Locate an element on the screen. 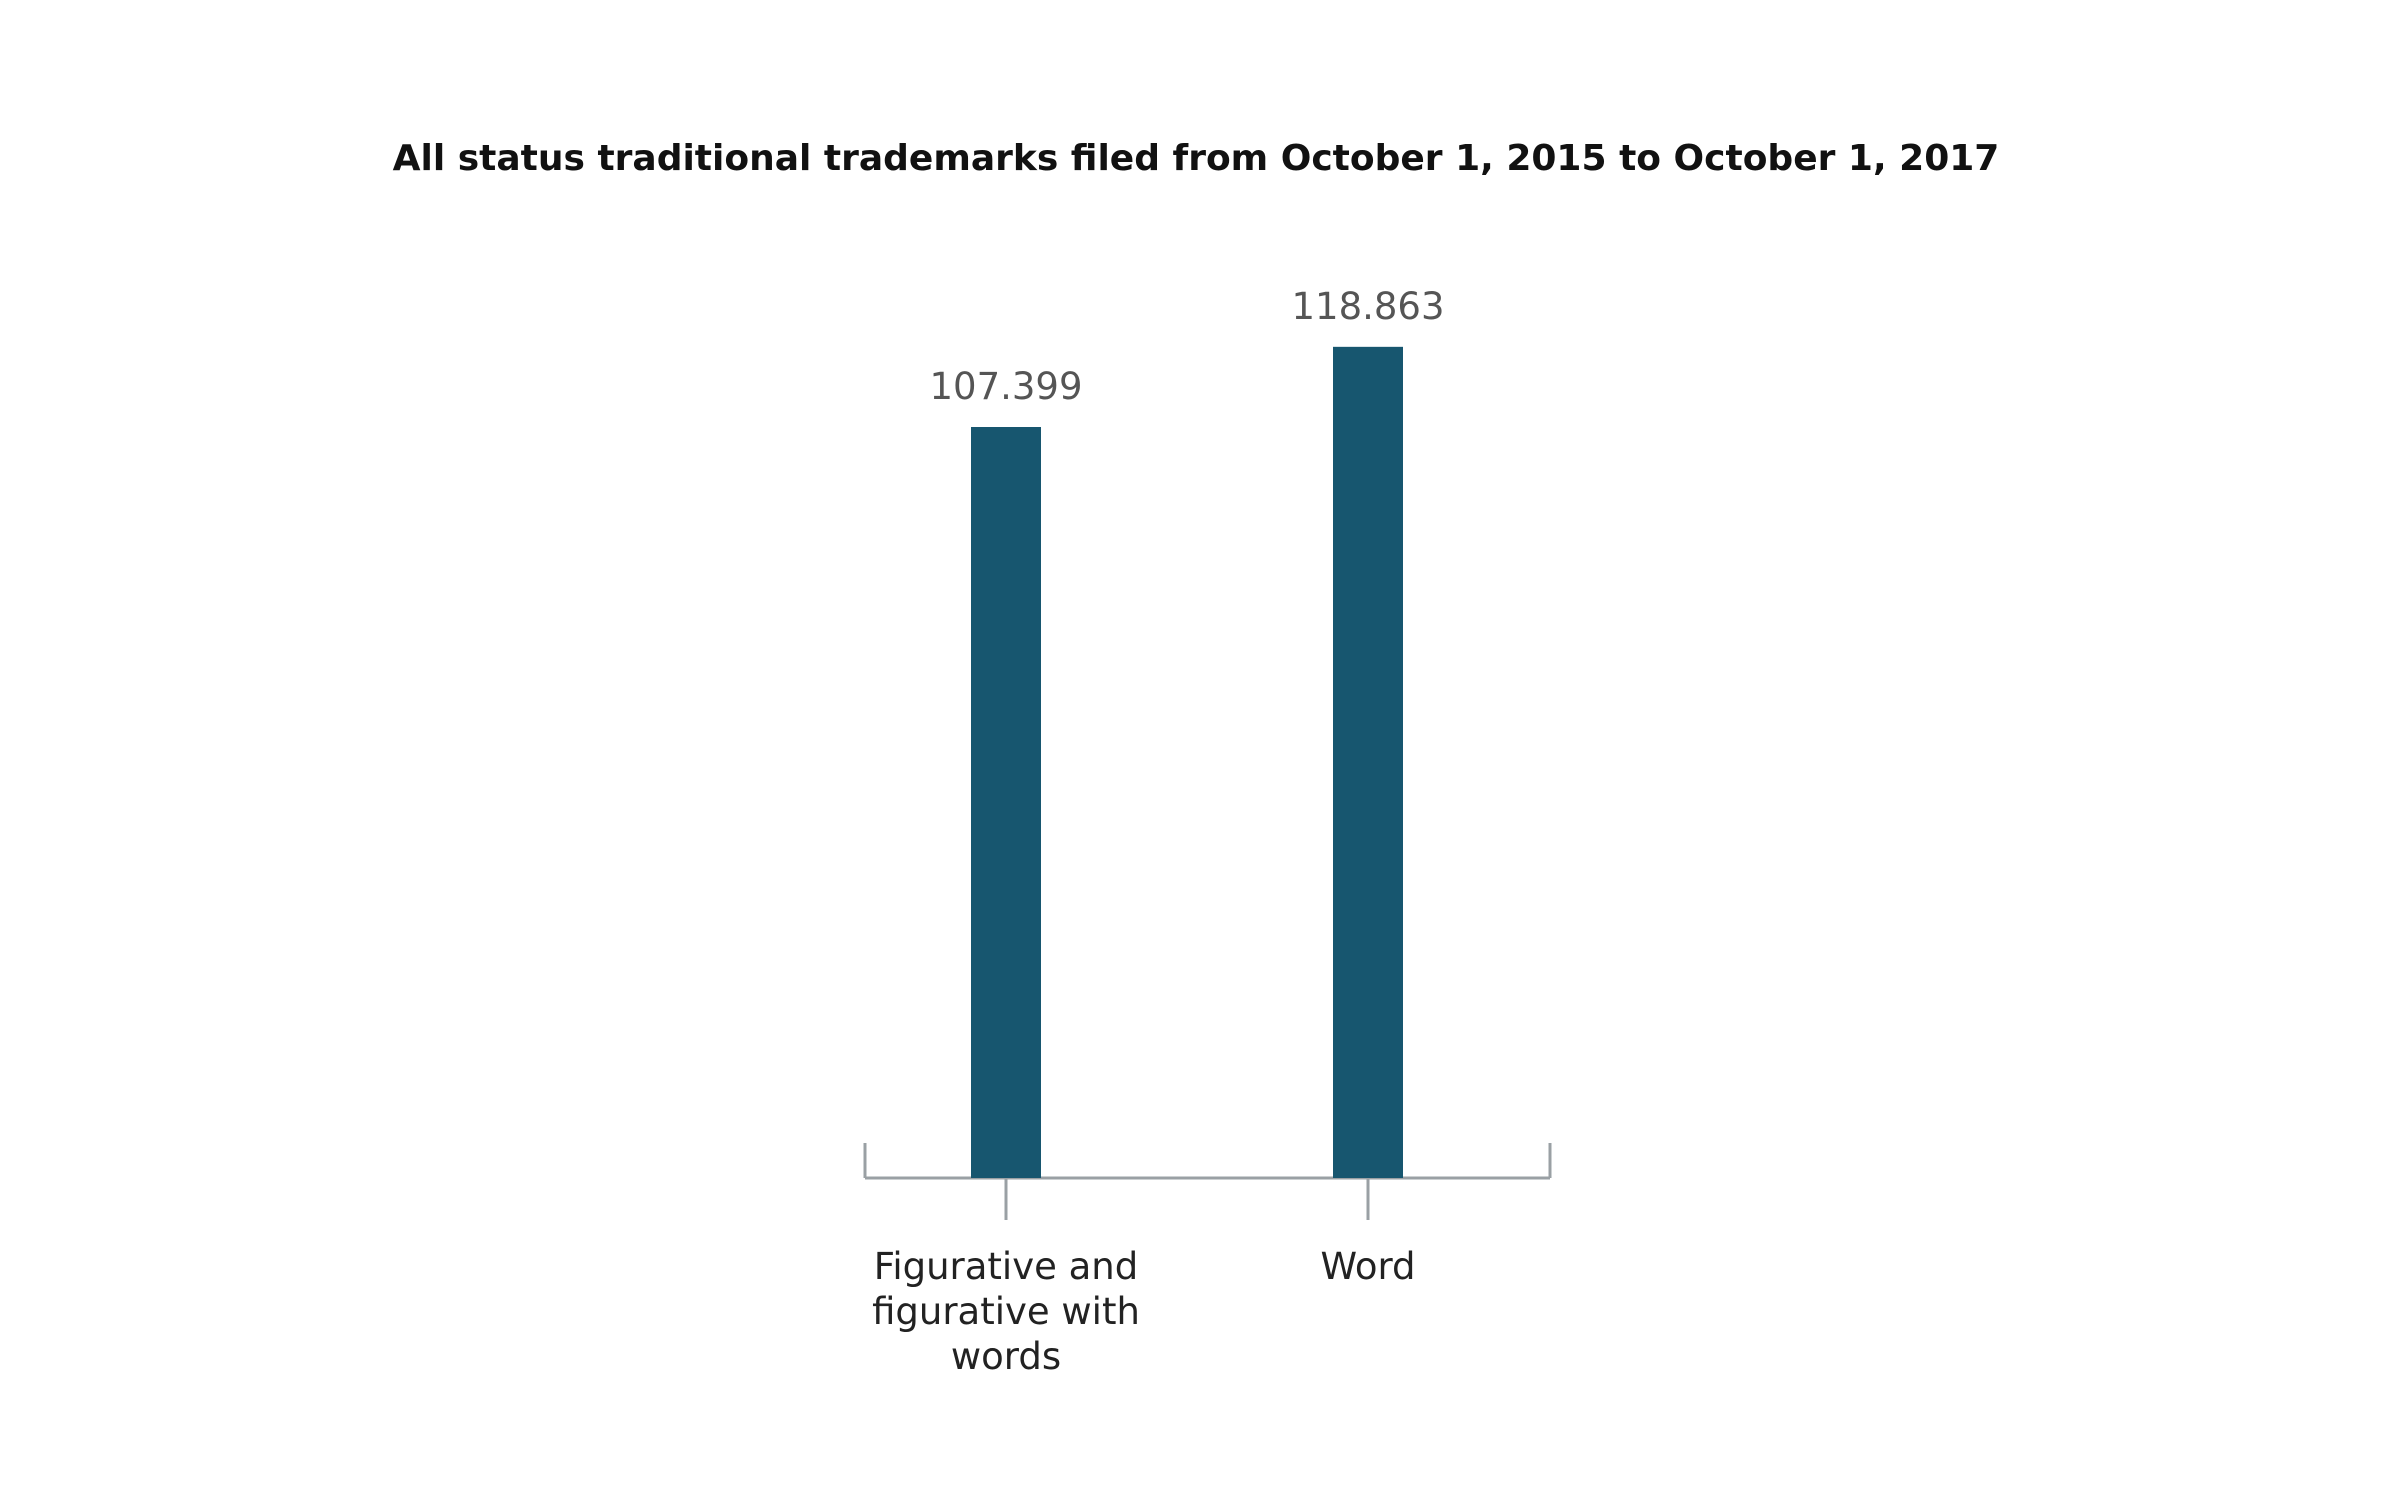  tick-label-1: Figurative and figurative with words is located at coordinates (1006, 1311).